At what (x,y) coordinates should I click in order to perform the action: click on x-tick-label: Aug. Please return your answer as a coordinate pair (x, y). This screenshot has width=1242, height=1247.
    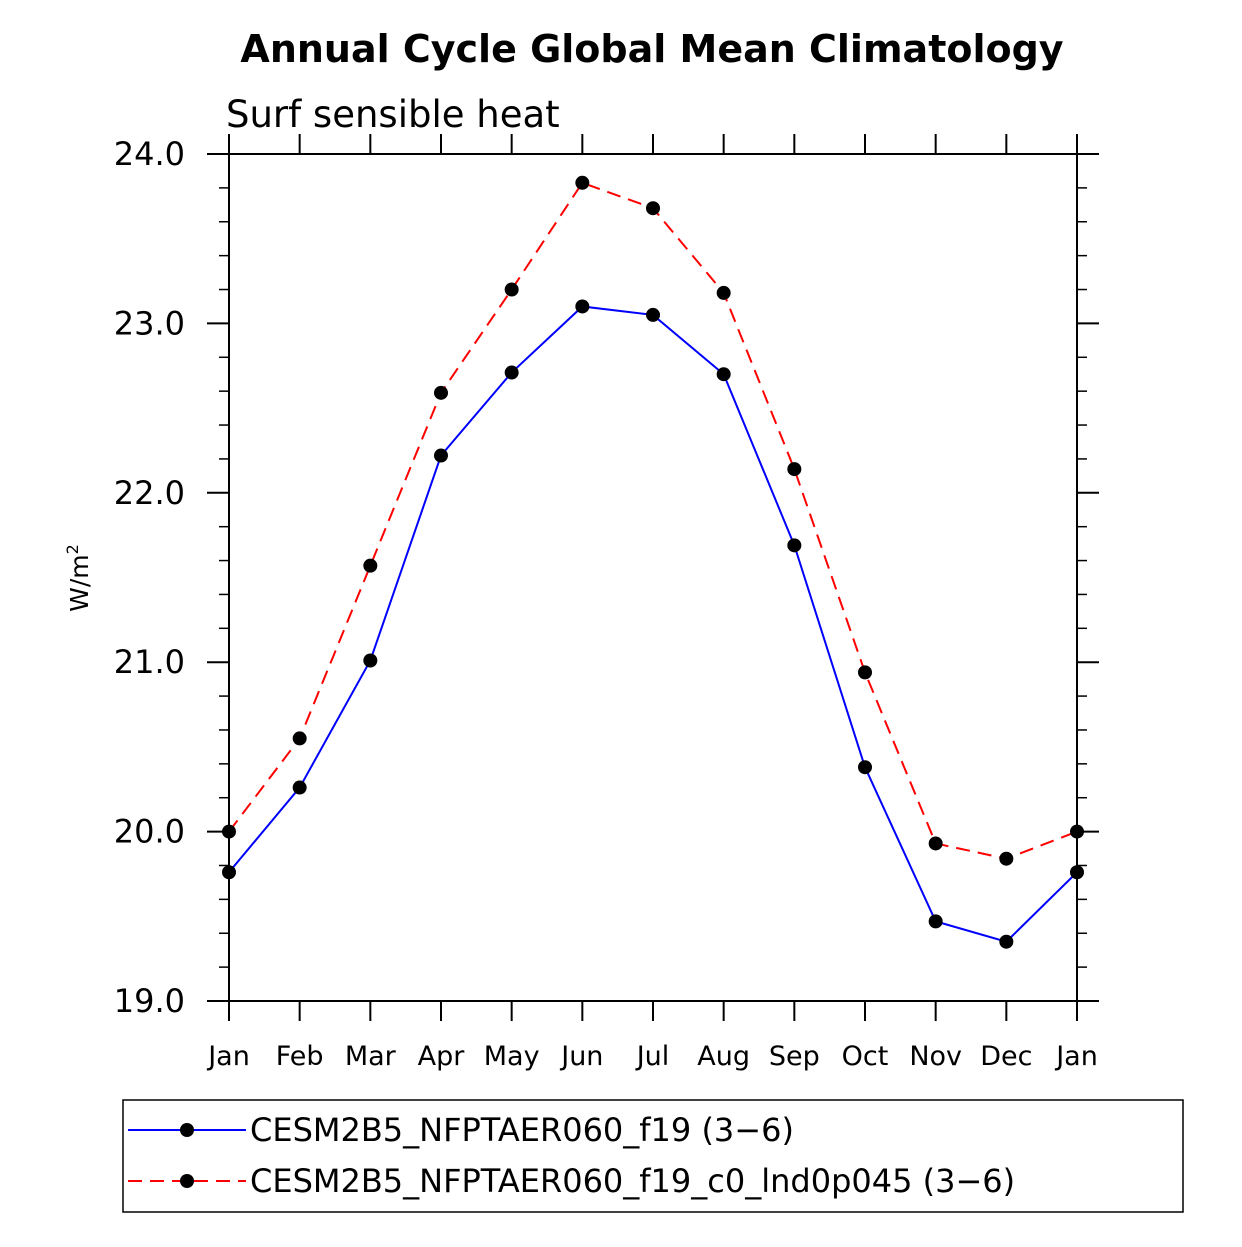
    Looking at the image, I should click on (723, 1056).